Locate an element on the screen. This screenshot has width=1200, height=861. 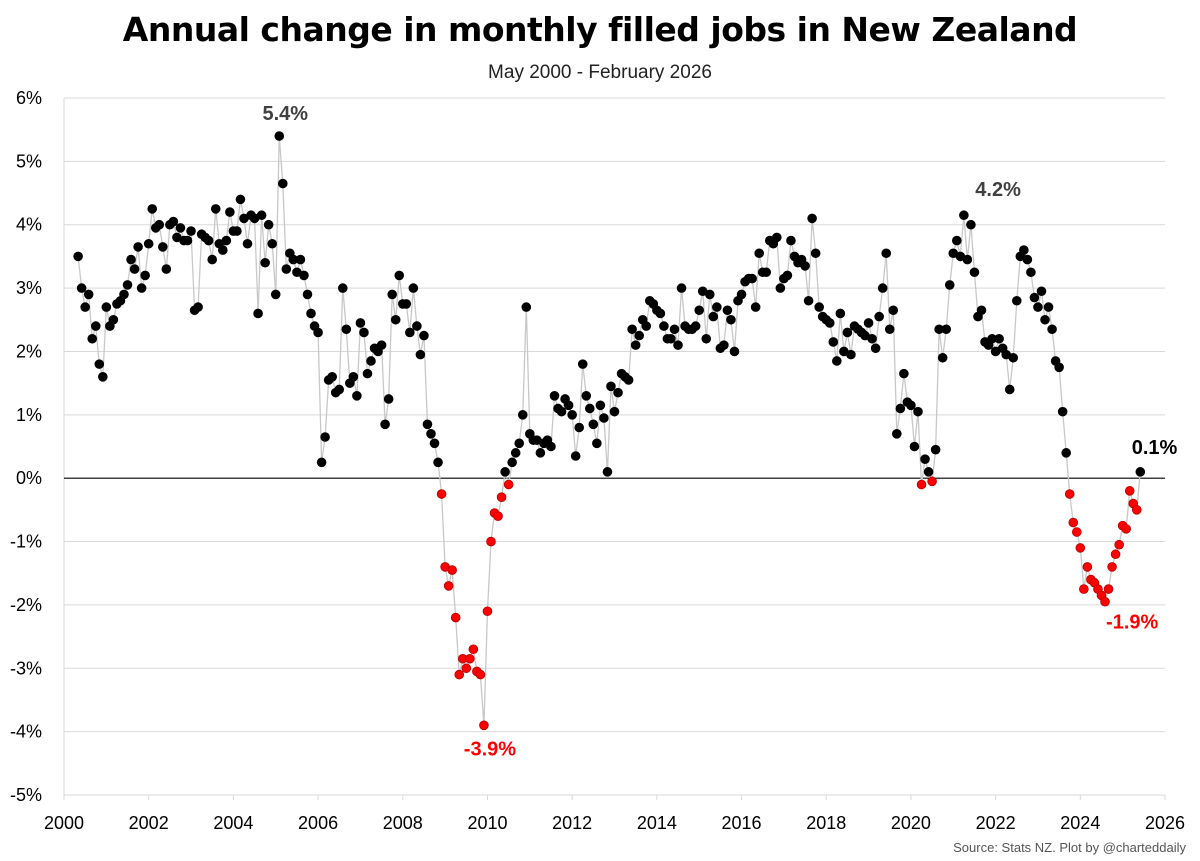
y-tick-label: -5% is located at coordinates (26, 795).